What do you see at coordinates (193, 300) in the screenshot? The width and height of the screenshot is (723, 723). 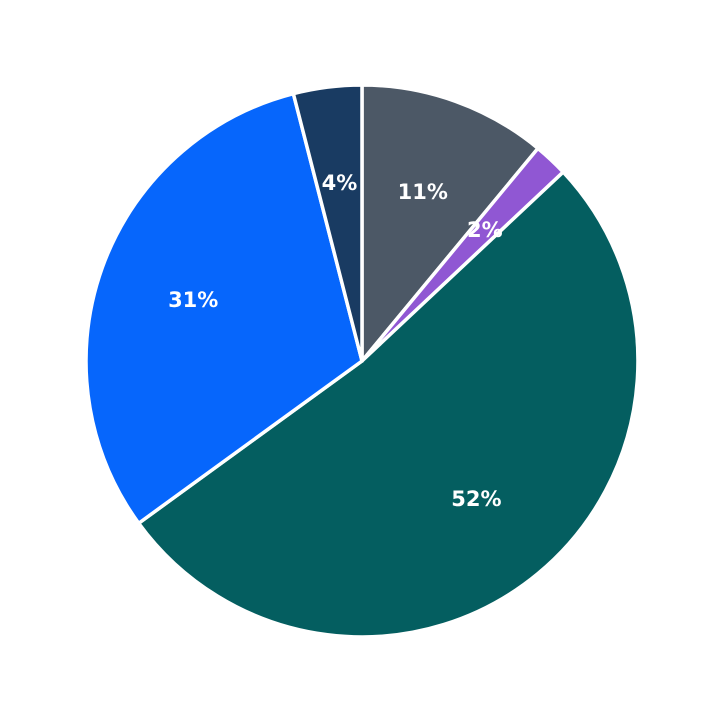 I see `pie-slice-label-31pct: 31%` at bounding box center [193, 300].